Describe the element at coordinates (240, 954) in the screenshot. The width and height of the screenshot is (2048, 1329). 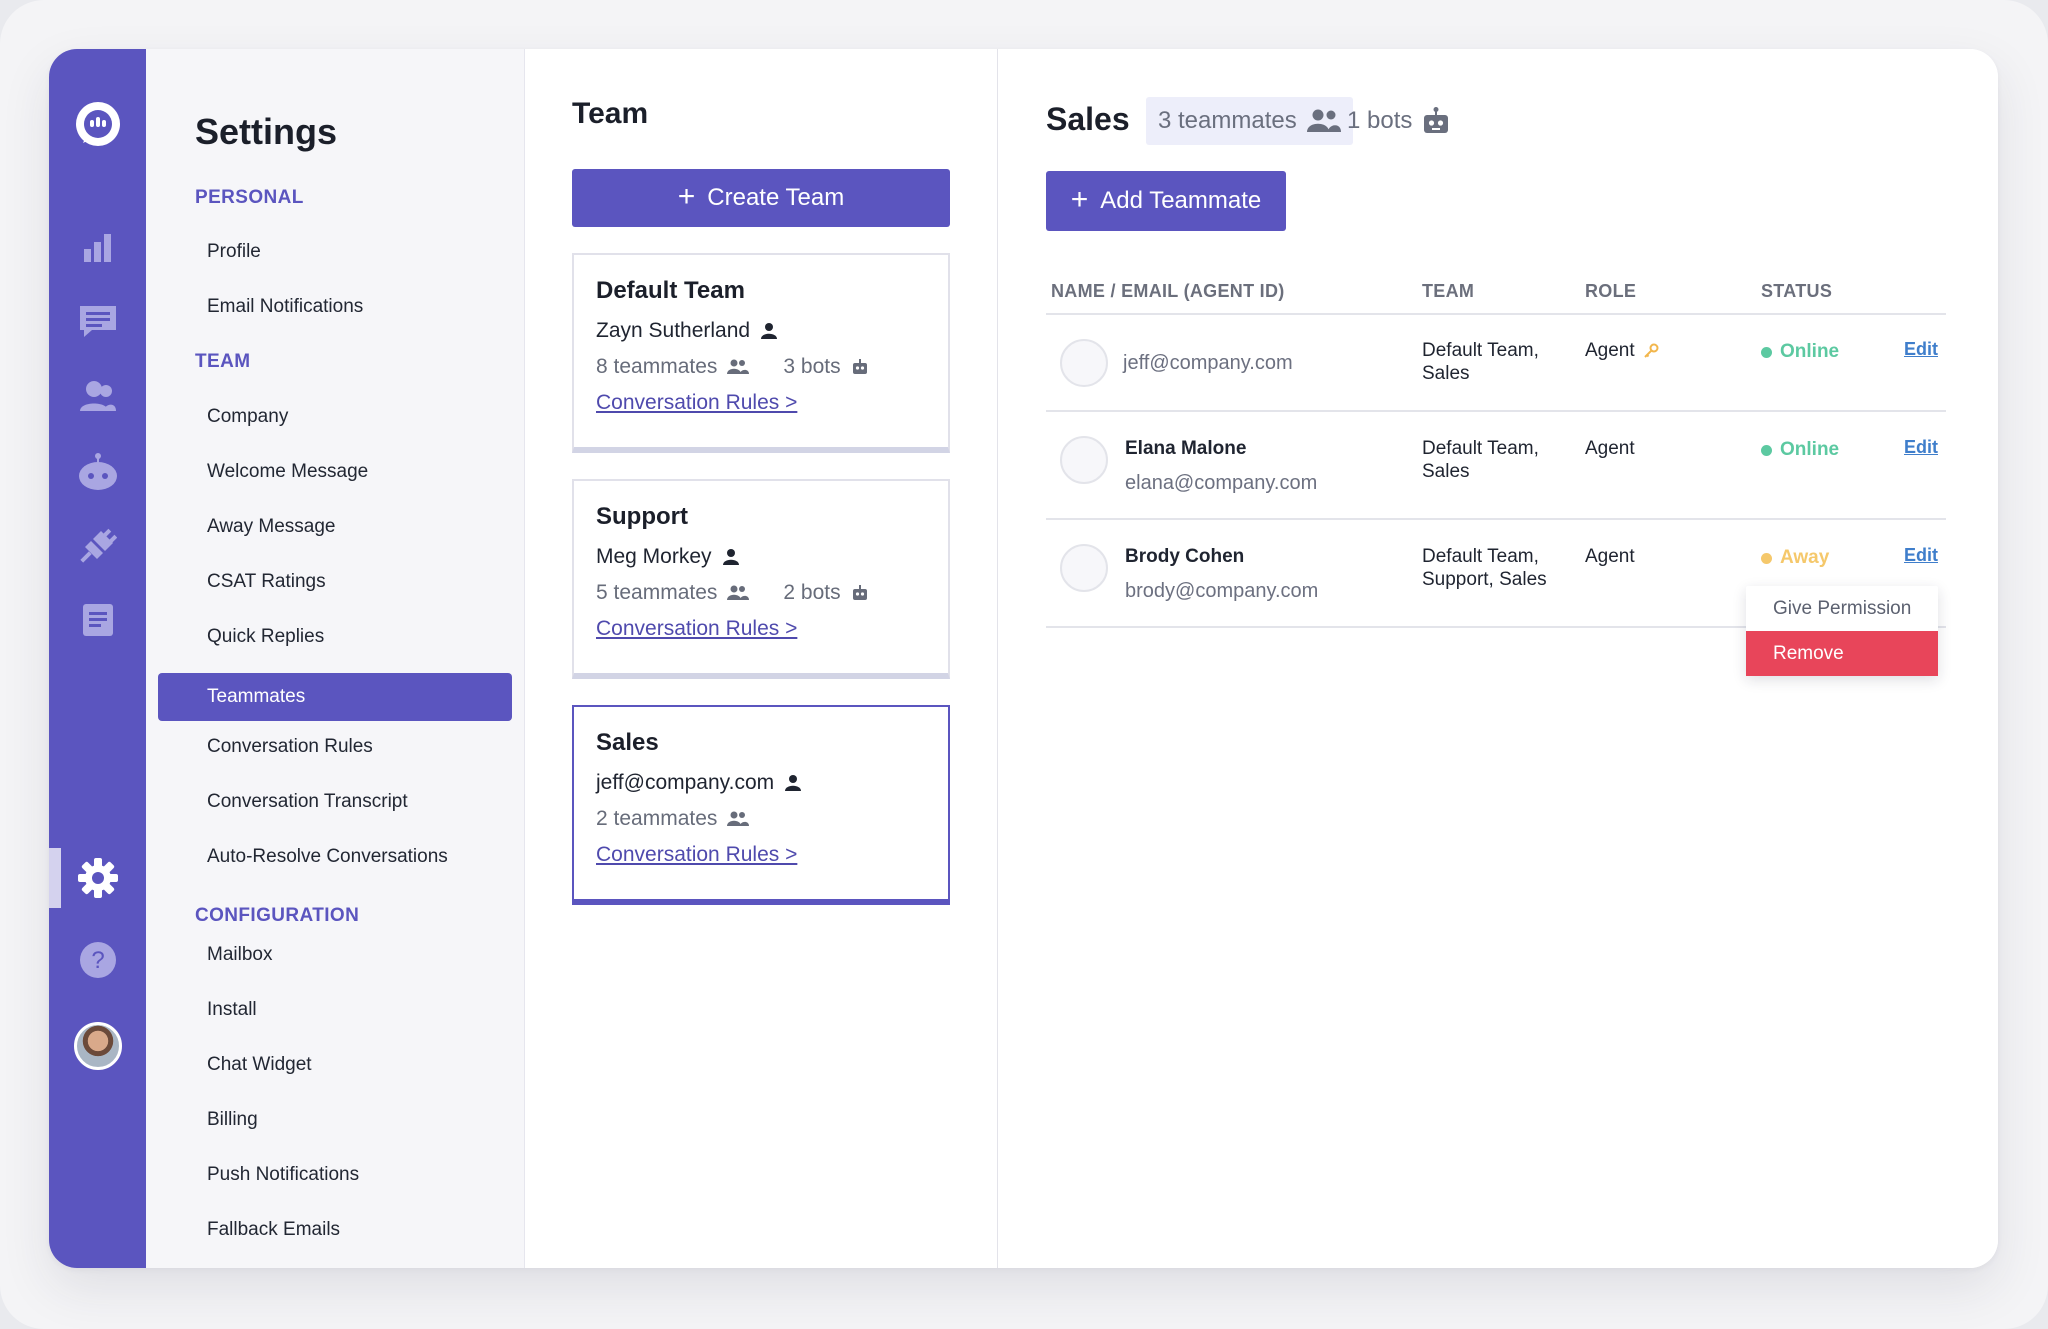
I see `nav-mailbox: Mailbox` at that location.